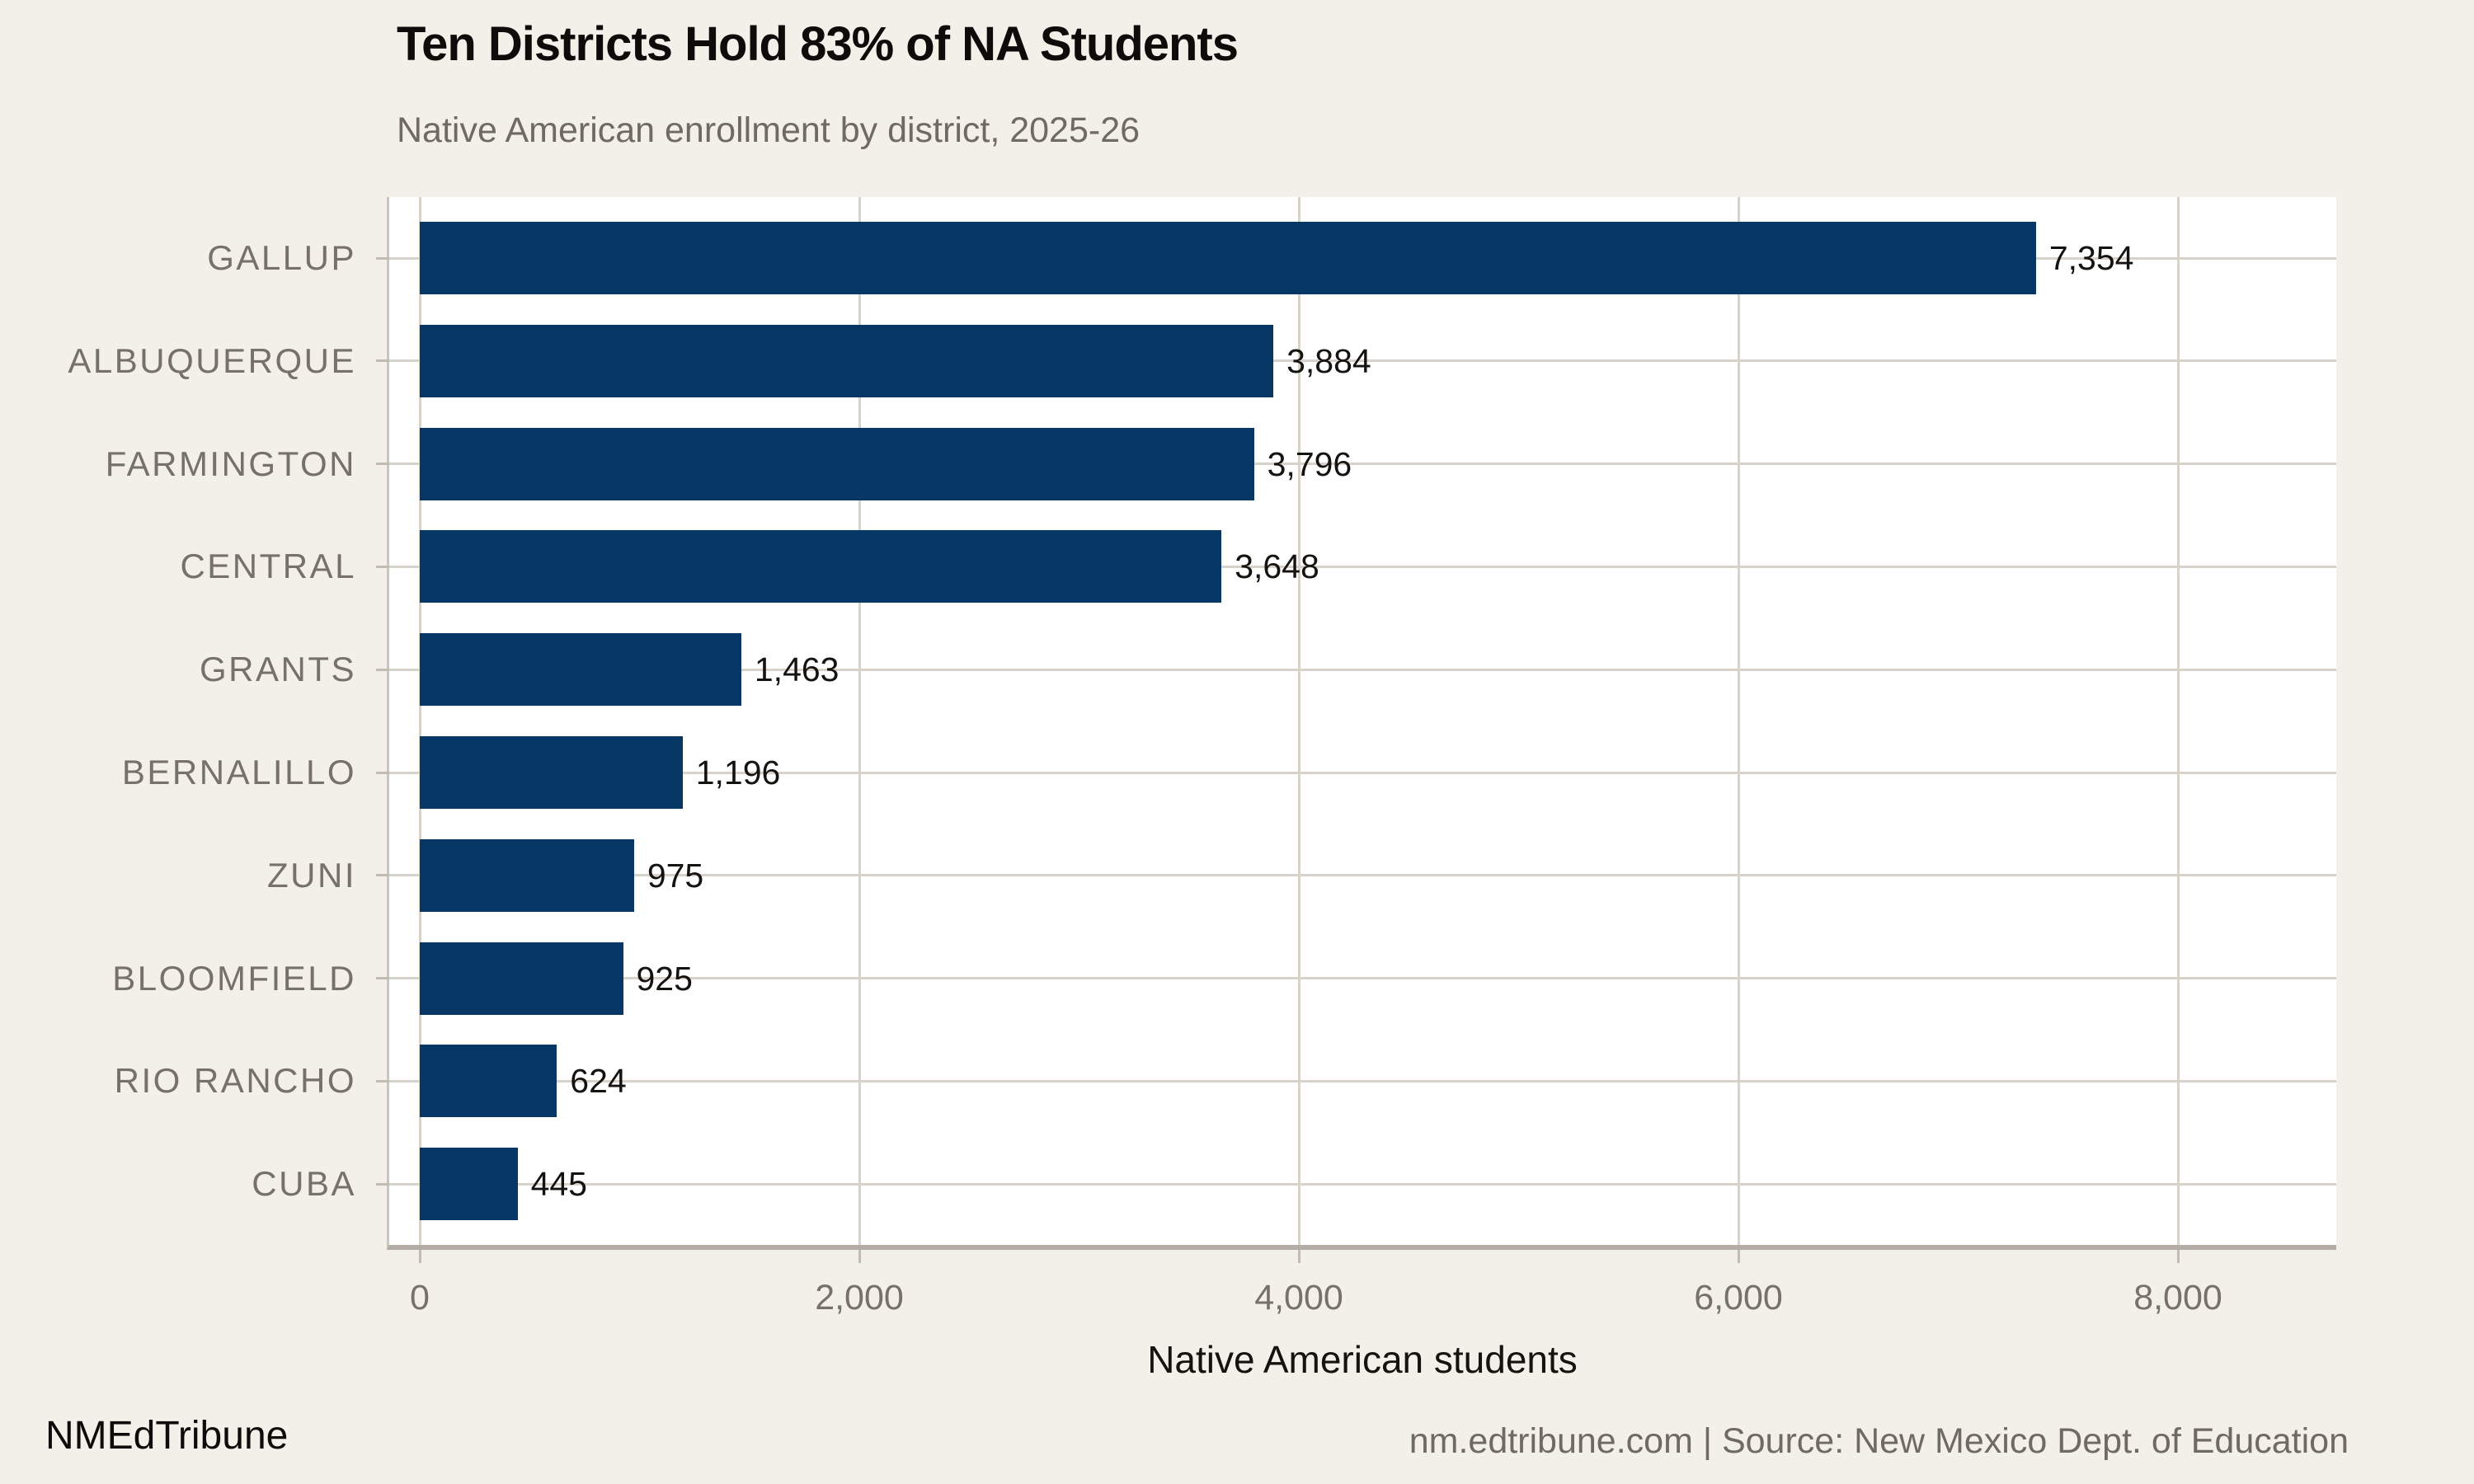 The image size is (2474, 1484). I want to click on x-tick-label: 8,000, so click(2177, 1297).